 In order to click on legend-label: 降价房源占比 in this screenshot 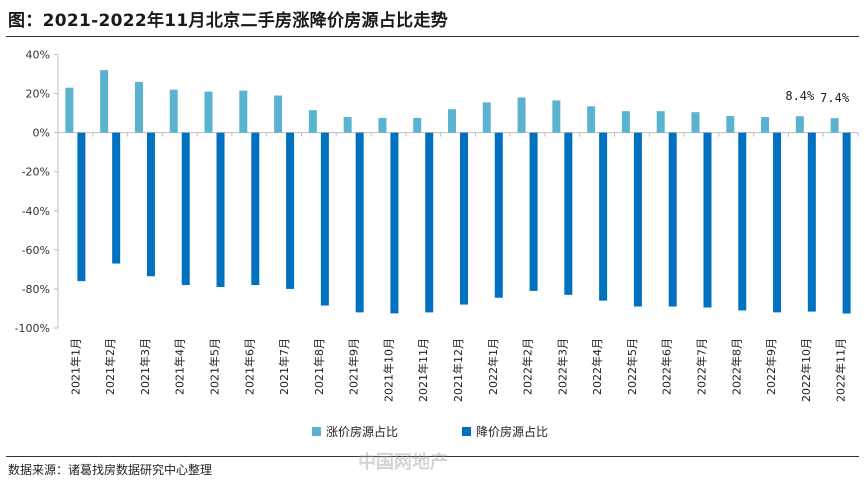, I will do `click(512, 431)`.